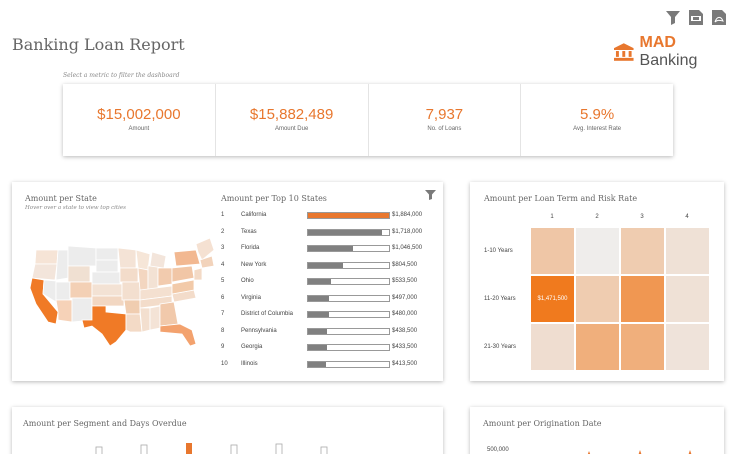  I want to click on top10-state: California, so click(254, 215).